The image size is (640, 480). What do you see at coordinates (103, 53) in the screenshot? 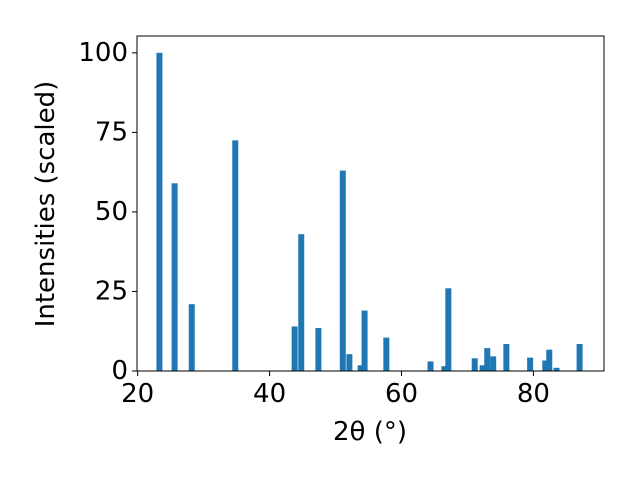
I see `y-tick-label: 100` at bounding box center [103, 53].